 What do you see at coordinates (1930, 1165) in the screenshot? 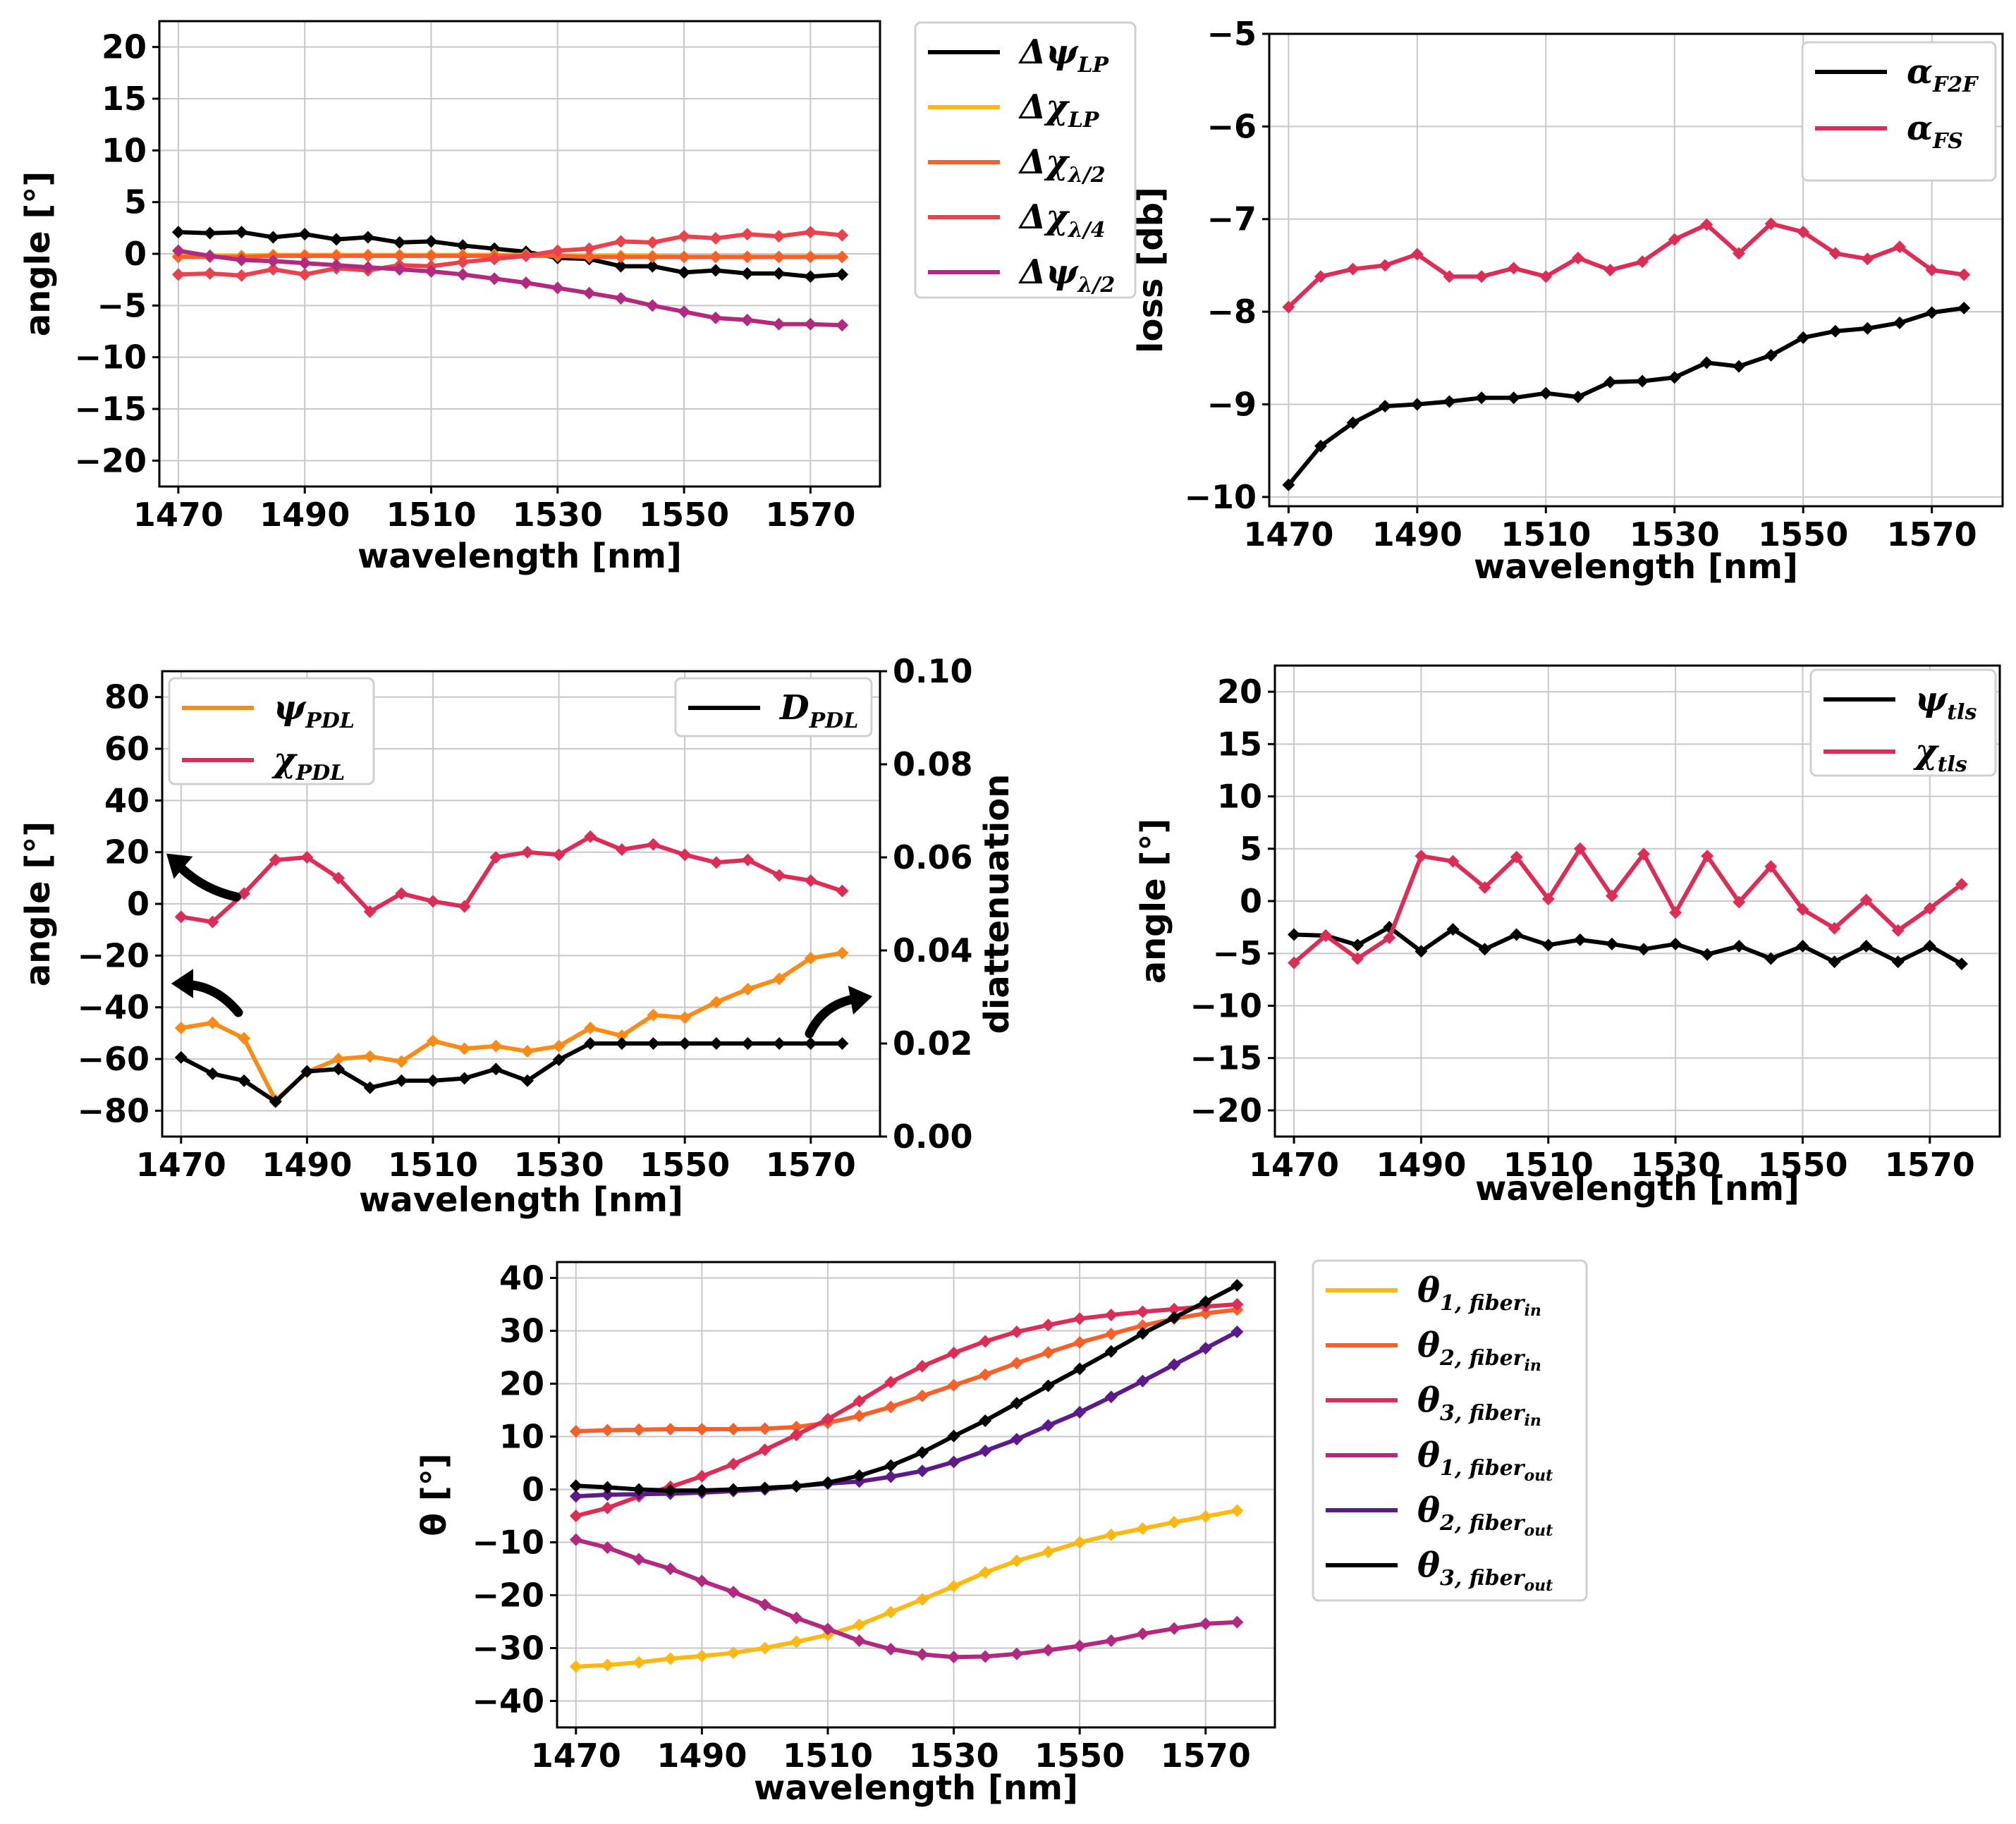
I see `x-tick-label: 1570` at bounding box center [1930, 1165].